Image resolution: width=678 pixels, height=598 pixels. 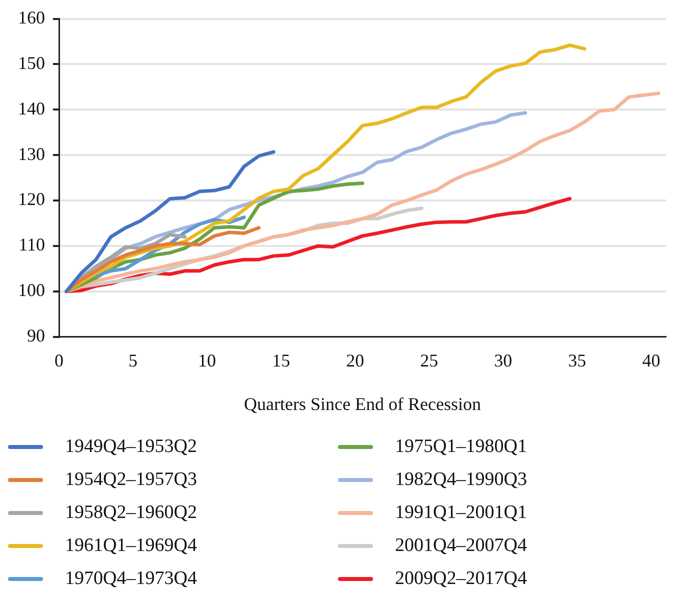 I want to click on legend-label: 1975Q1–1980Q1, so click(x=461, y=447).